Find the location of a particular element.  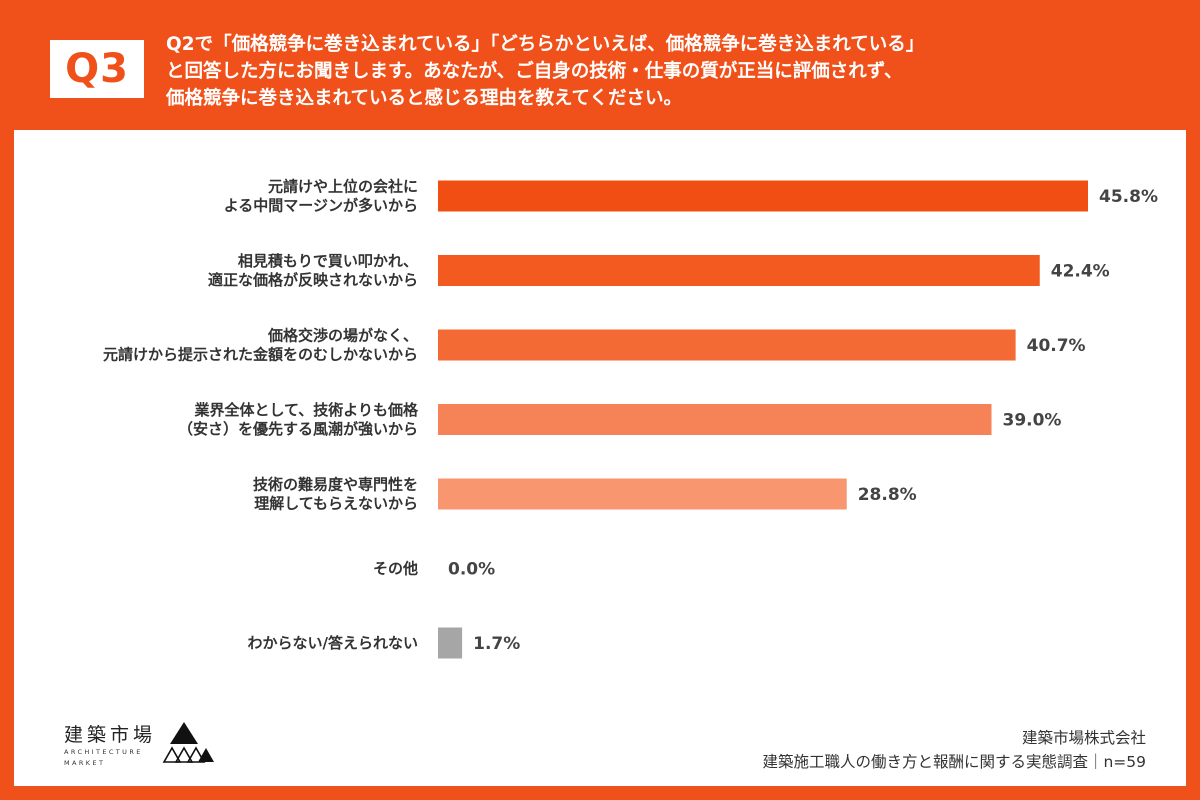

logo-name: 建築市場 is located at coordinates (110, 735).